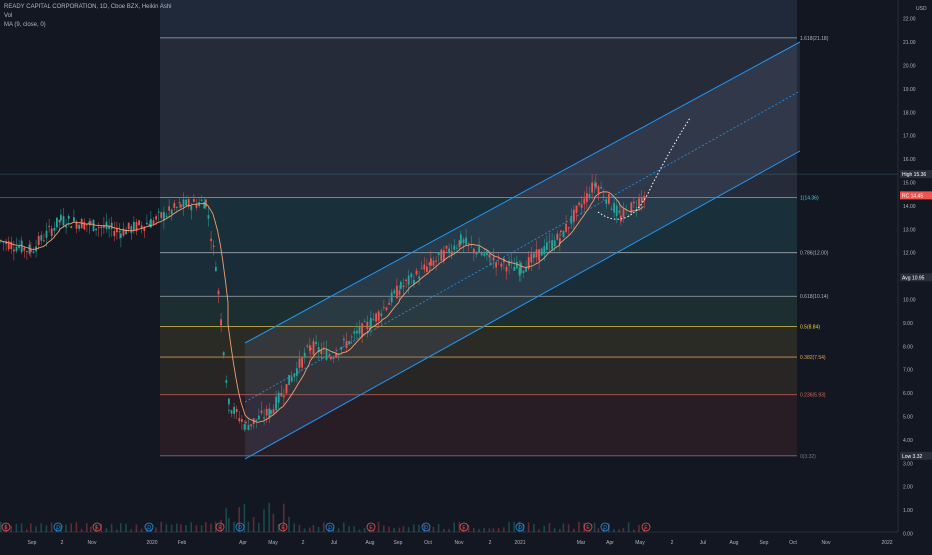  What do you see at coordinates (25, 25) in the screenshot?
I see `ma-legend: MA (9, close, 0)` at bounding box center [25, 25].